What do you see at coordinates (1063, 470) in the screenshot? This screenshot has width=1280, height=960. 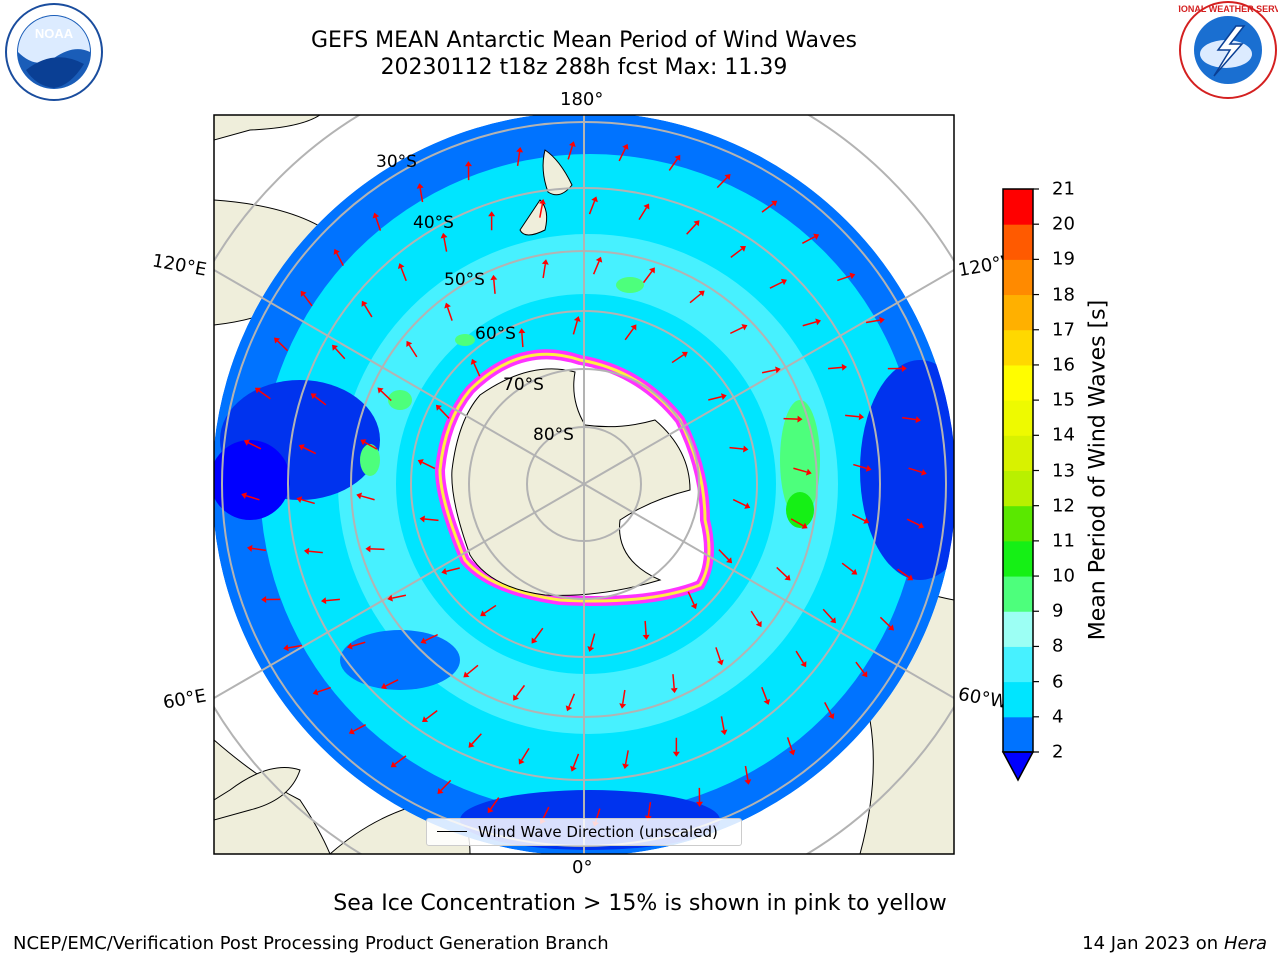 I see `colorbar-tick-label: 13` at bounding box center [1063, 470].